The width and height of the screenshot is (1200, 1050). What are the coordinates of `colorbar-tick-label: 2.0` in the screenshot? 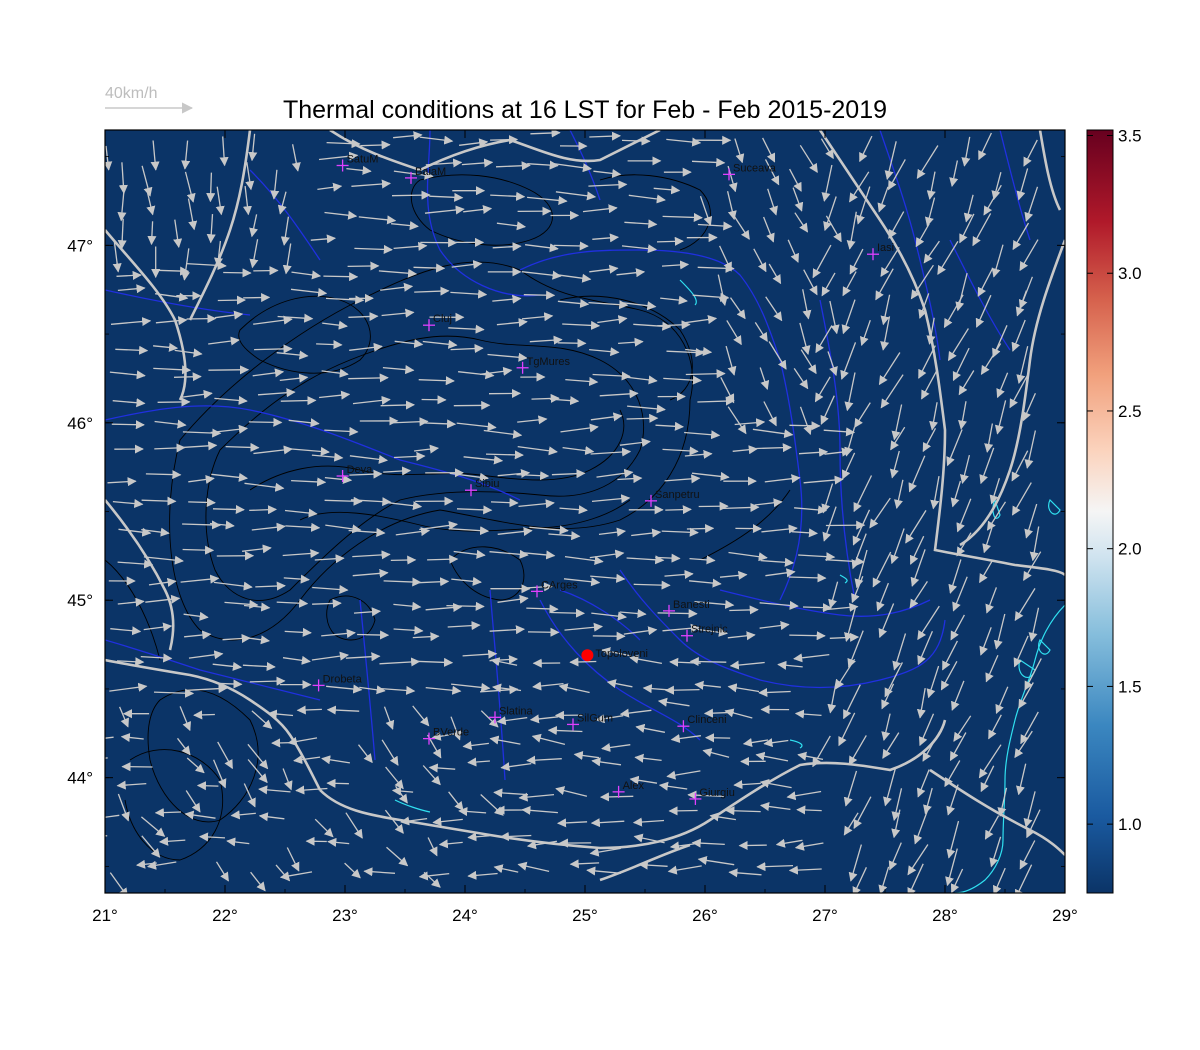 It's located at (1130, 549).